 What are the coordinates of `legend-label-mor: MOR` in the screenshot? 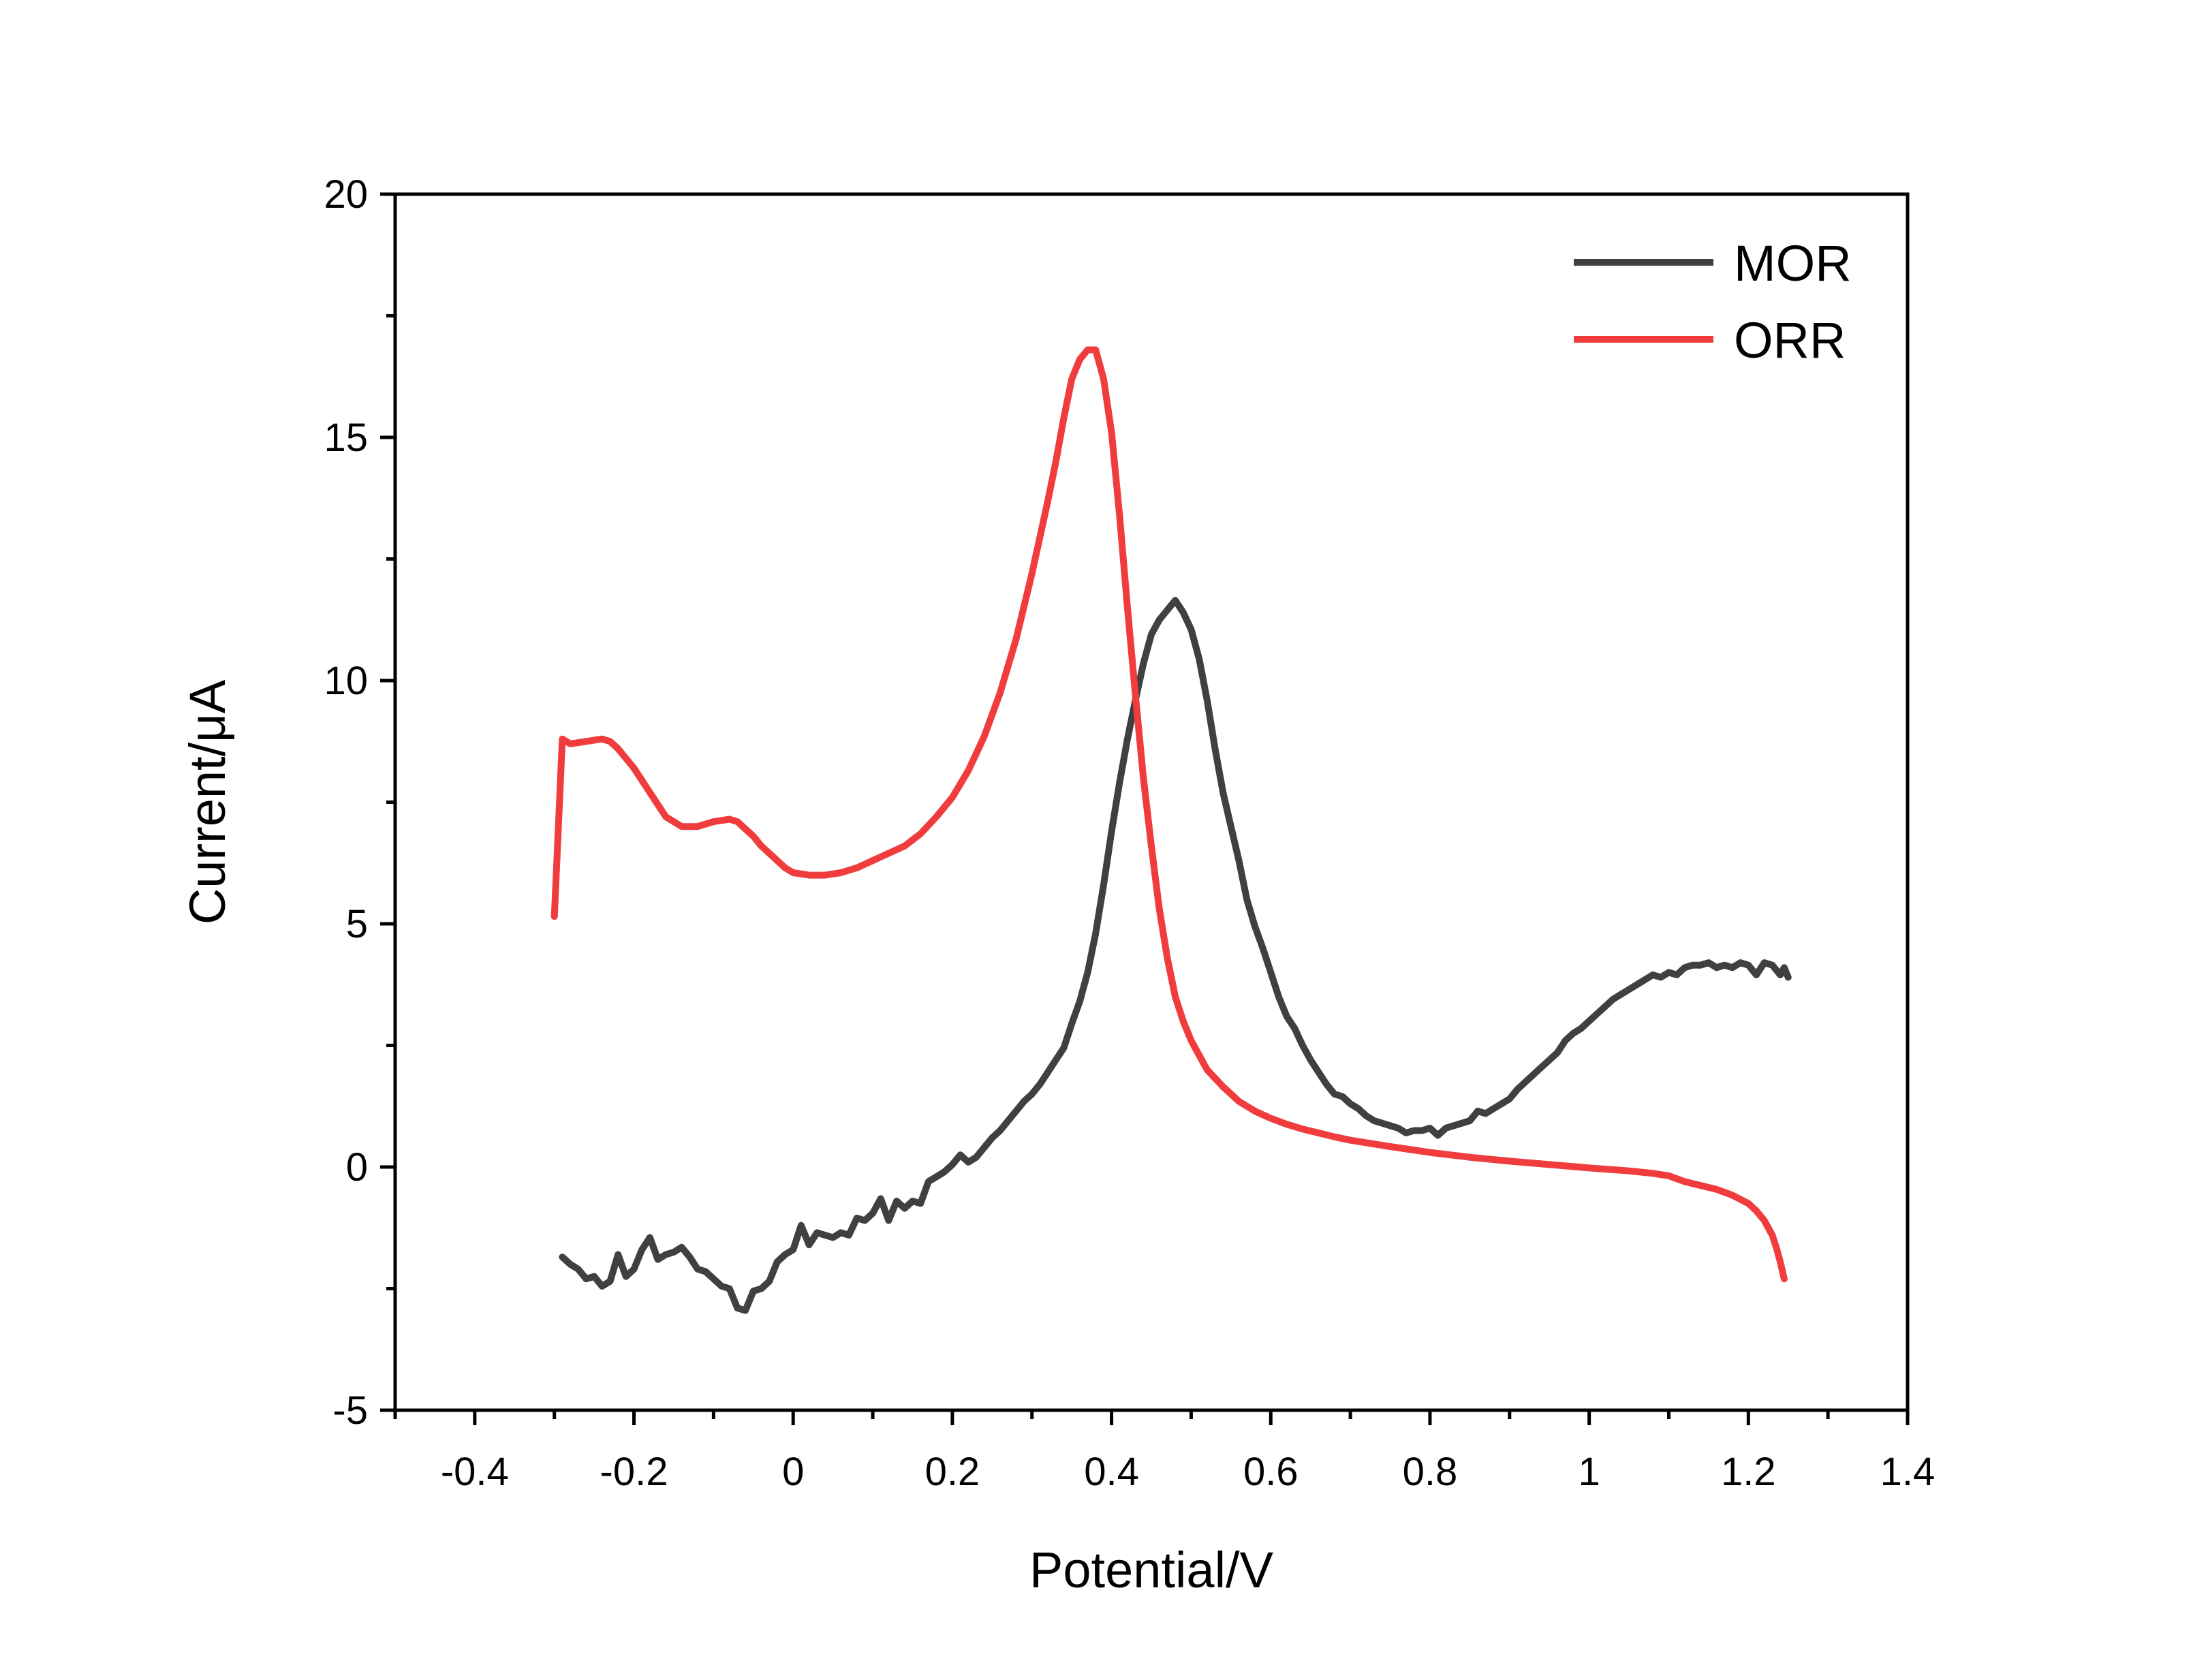 It's located at (1793, 263).